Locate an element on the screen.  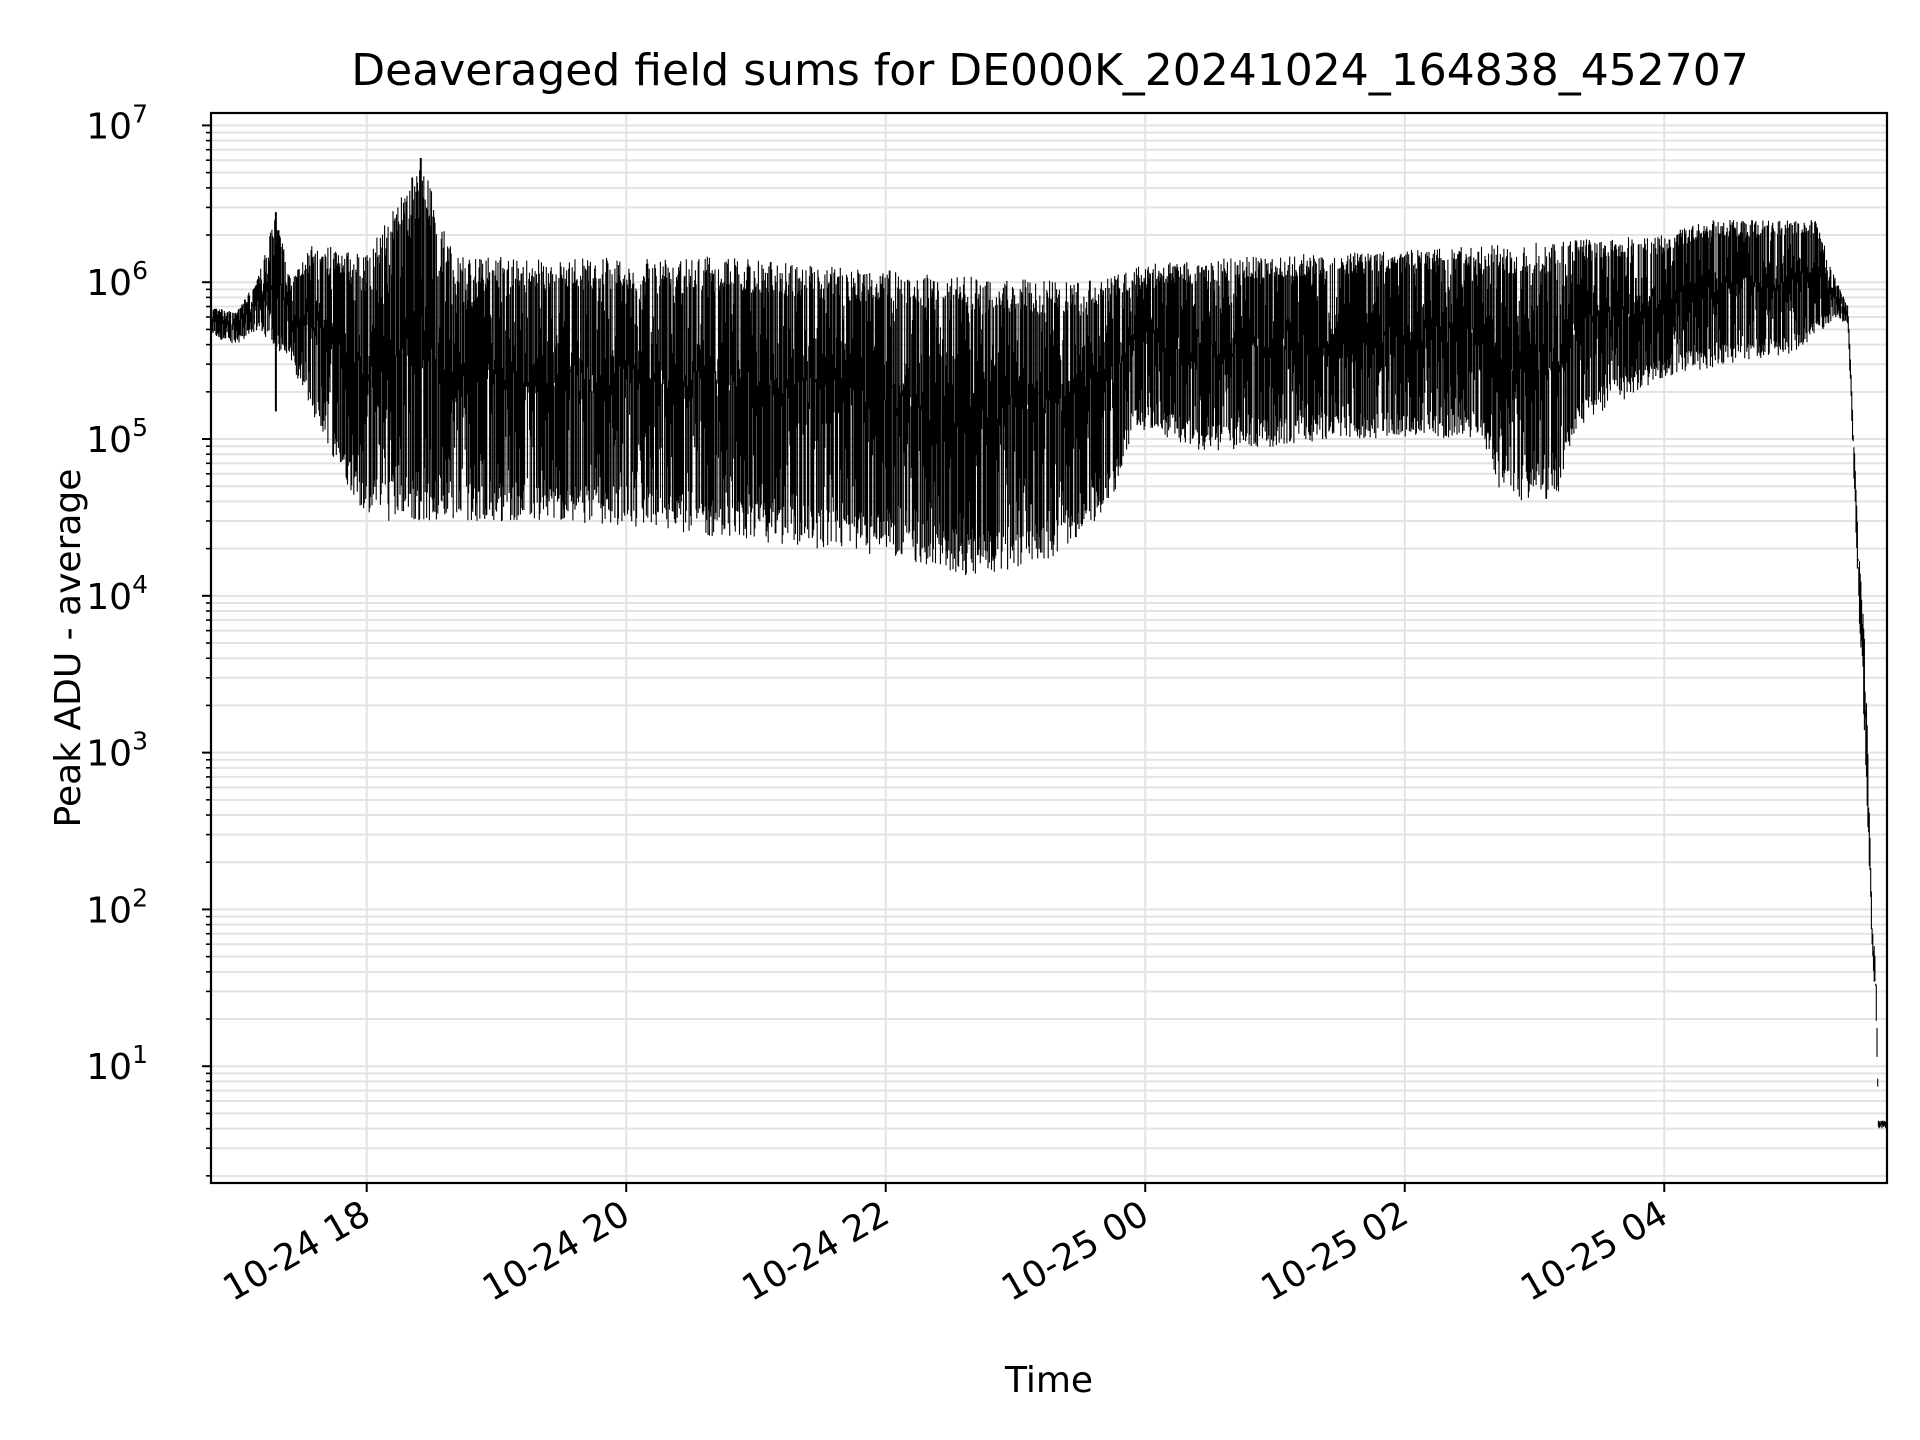
y-tick-label: 10⁵ is located at coordinates (117, 437).